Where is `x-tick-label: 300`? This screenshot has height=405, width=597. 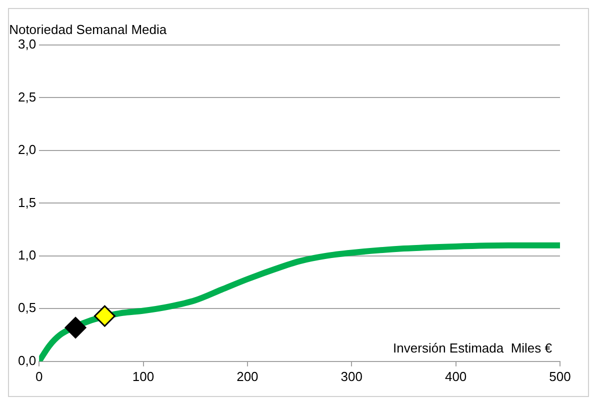
x-tick-label: 300 is located at coordinates (351, 376).